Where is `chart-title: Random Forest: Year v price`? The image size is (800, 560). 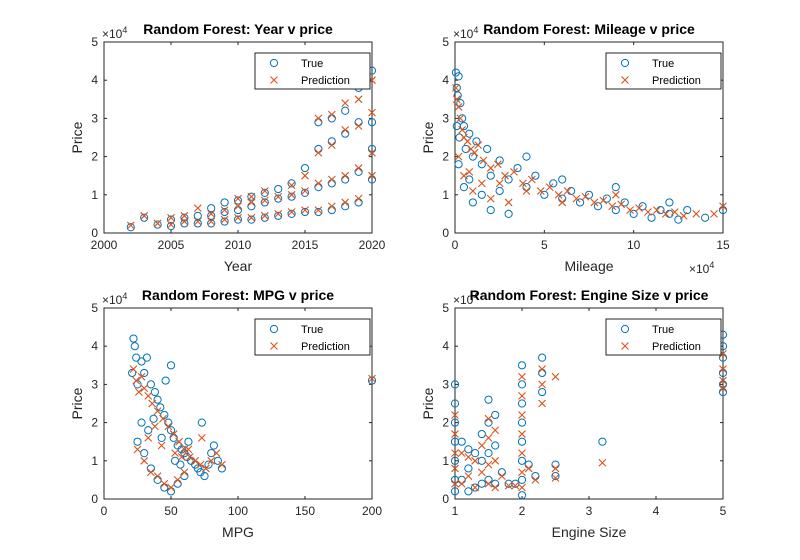
chart-title: Random Forest: Year v price is located at coordinates (238, 29).